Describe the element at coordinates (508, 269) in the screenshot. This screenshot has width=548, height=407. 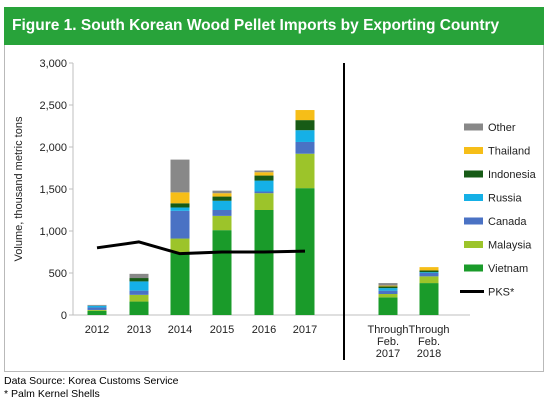
I see `legend-label: Vietnam` at that location.